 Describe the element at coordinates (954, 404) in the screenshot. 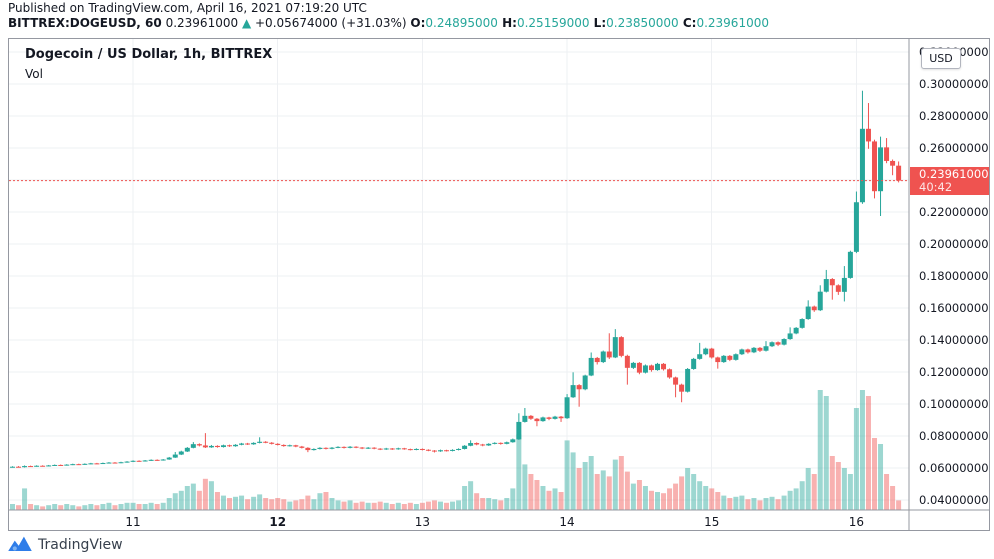

I see `price-tick-label: 0.10000000` at that location.